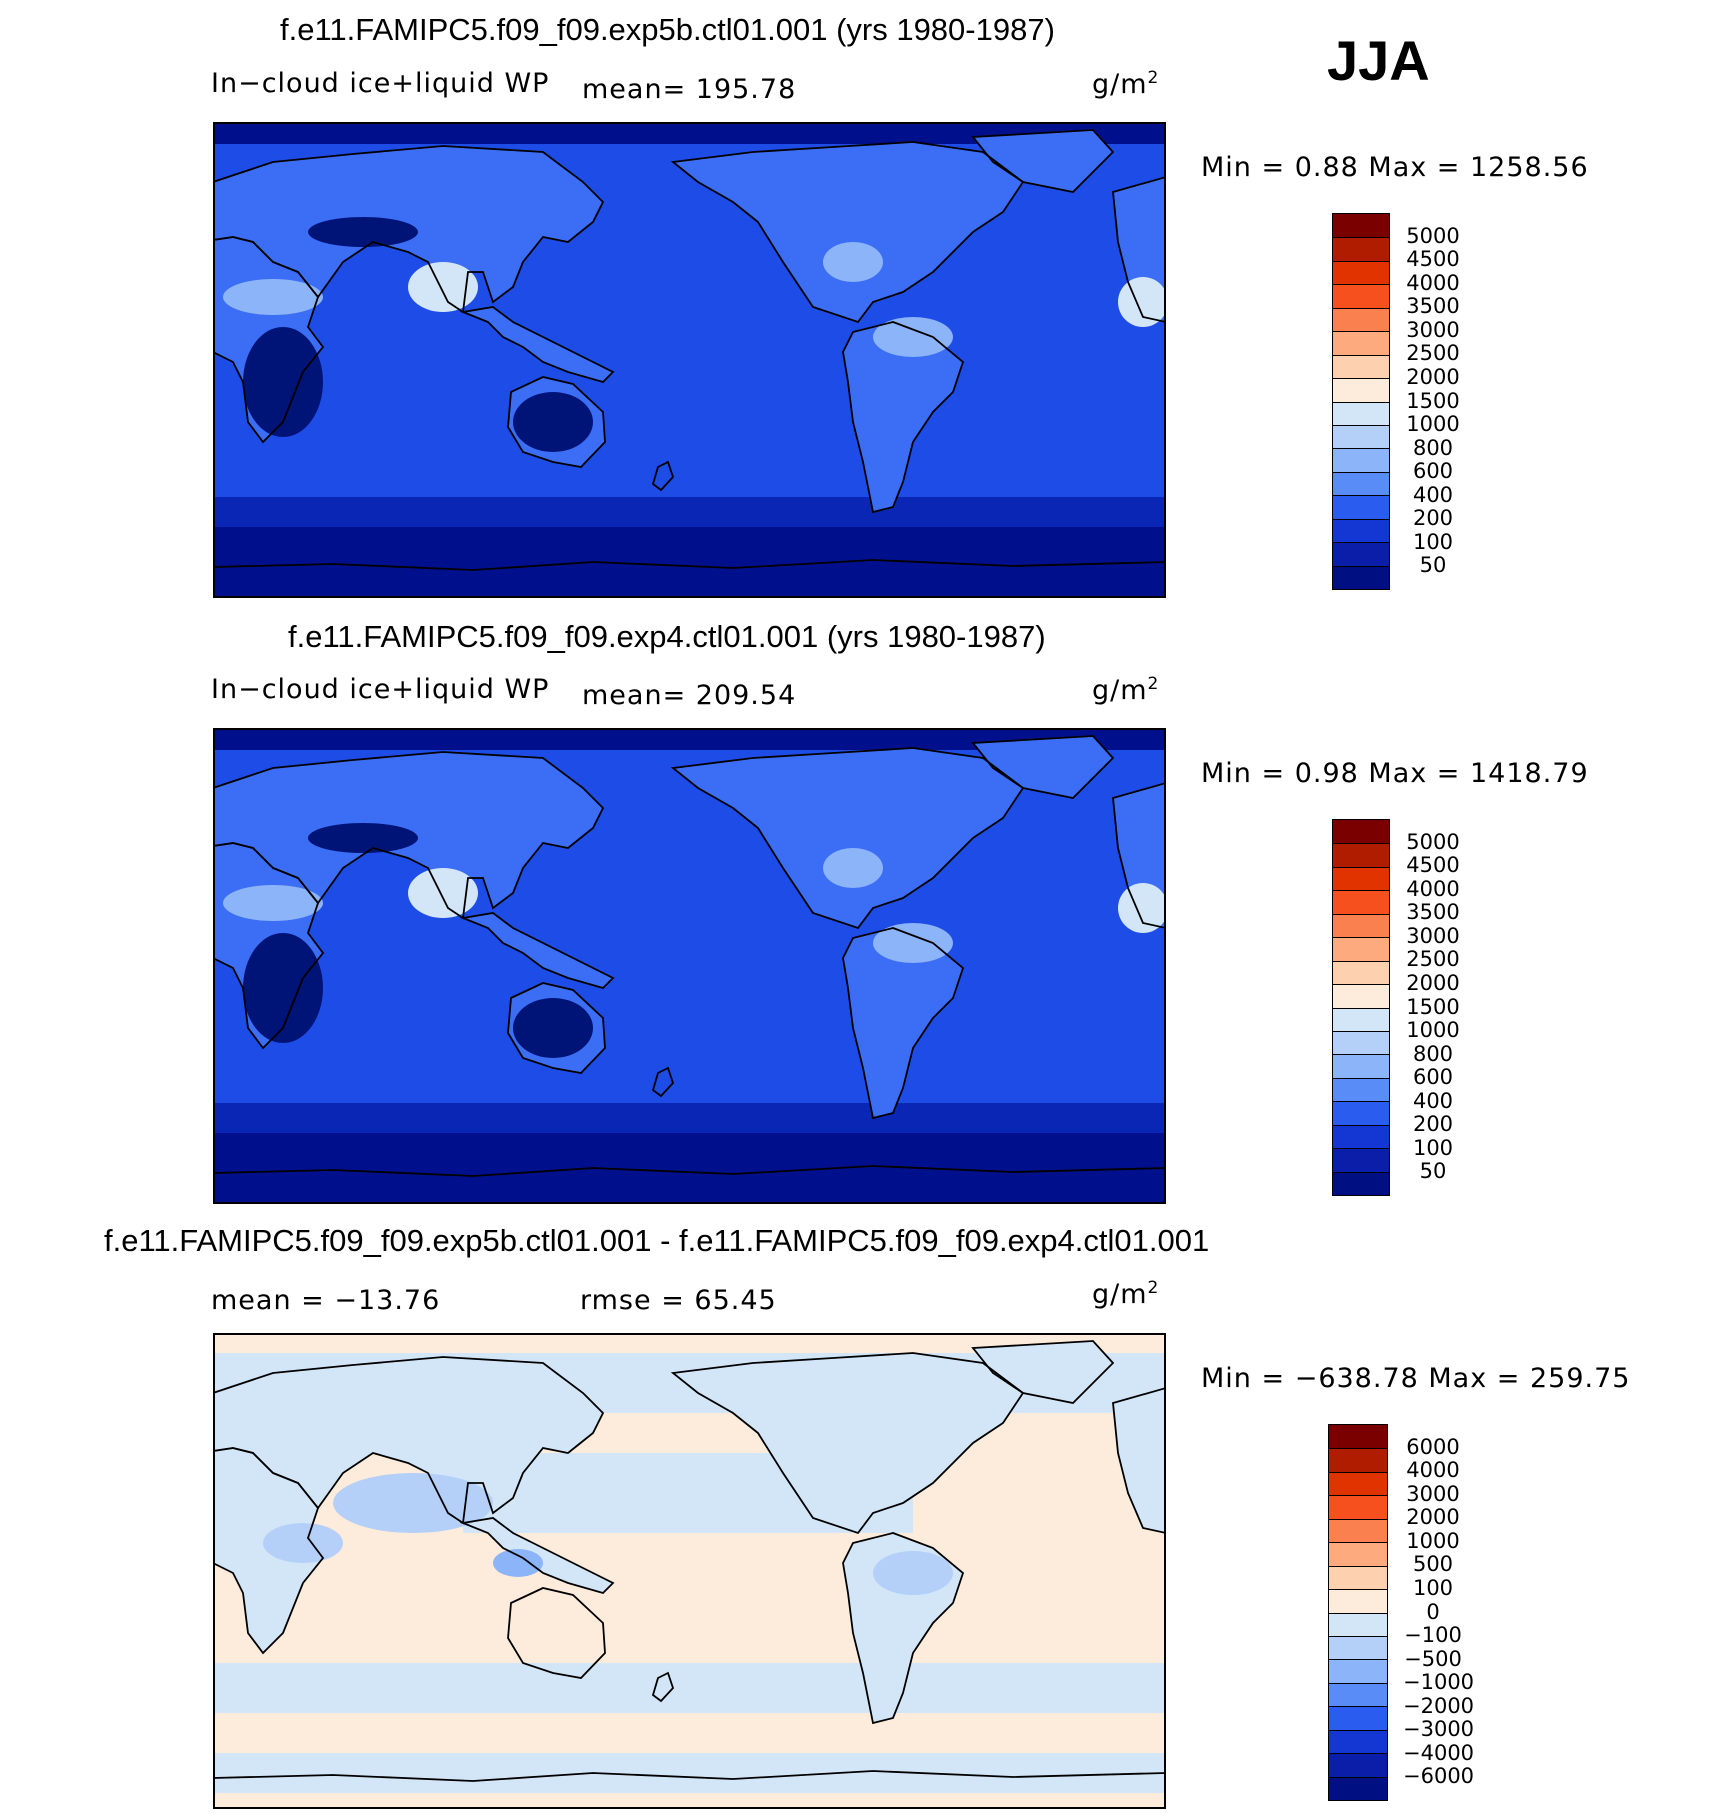 This screenshot has width=1710, height=1814. Describe the element at coordinates (1433, 1446) in the screenshot. I see `colorbar-tick-label: 6000` at that location.